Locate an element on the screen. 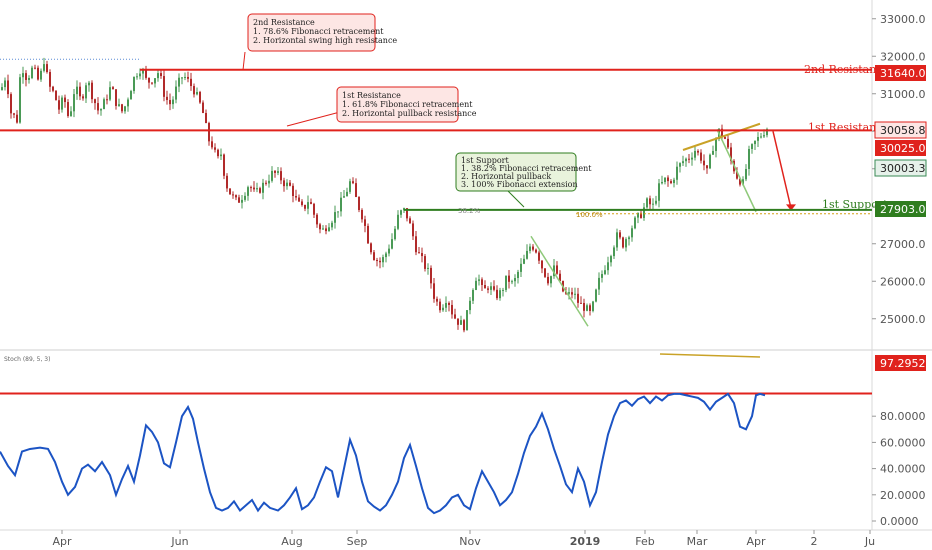 Image resolution: width=932 pixels, height=550 pixels. badge-2nd-resistance: 31640.0 is located at coordinates (900, 73).